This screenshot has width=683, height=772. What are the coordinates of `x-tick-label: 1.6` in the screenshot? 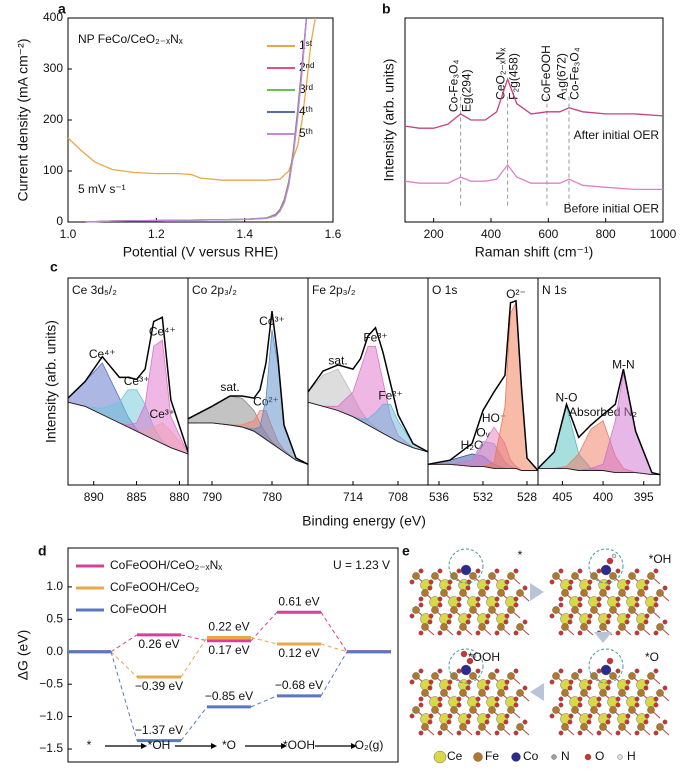 It's located at (333, 234).